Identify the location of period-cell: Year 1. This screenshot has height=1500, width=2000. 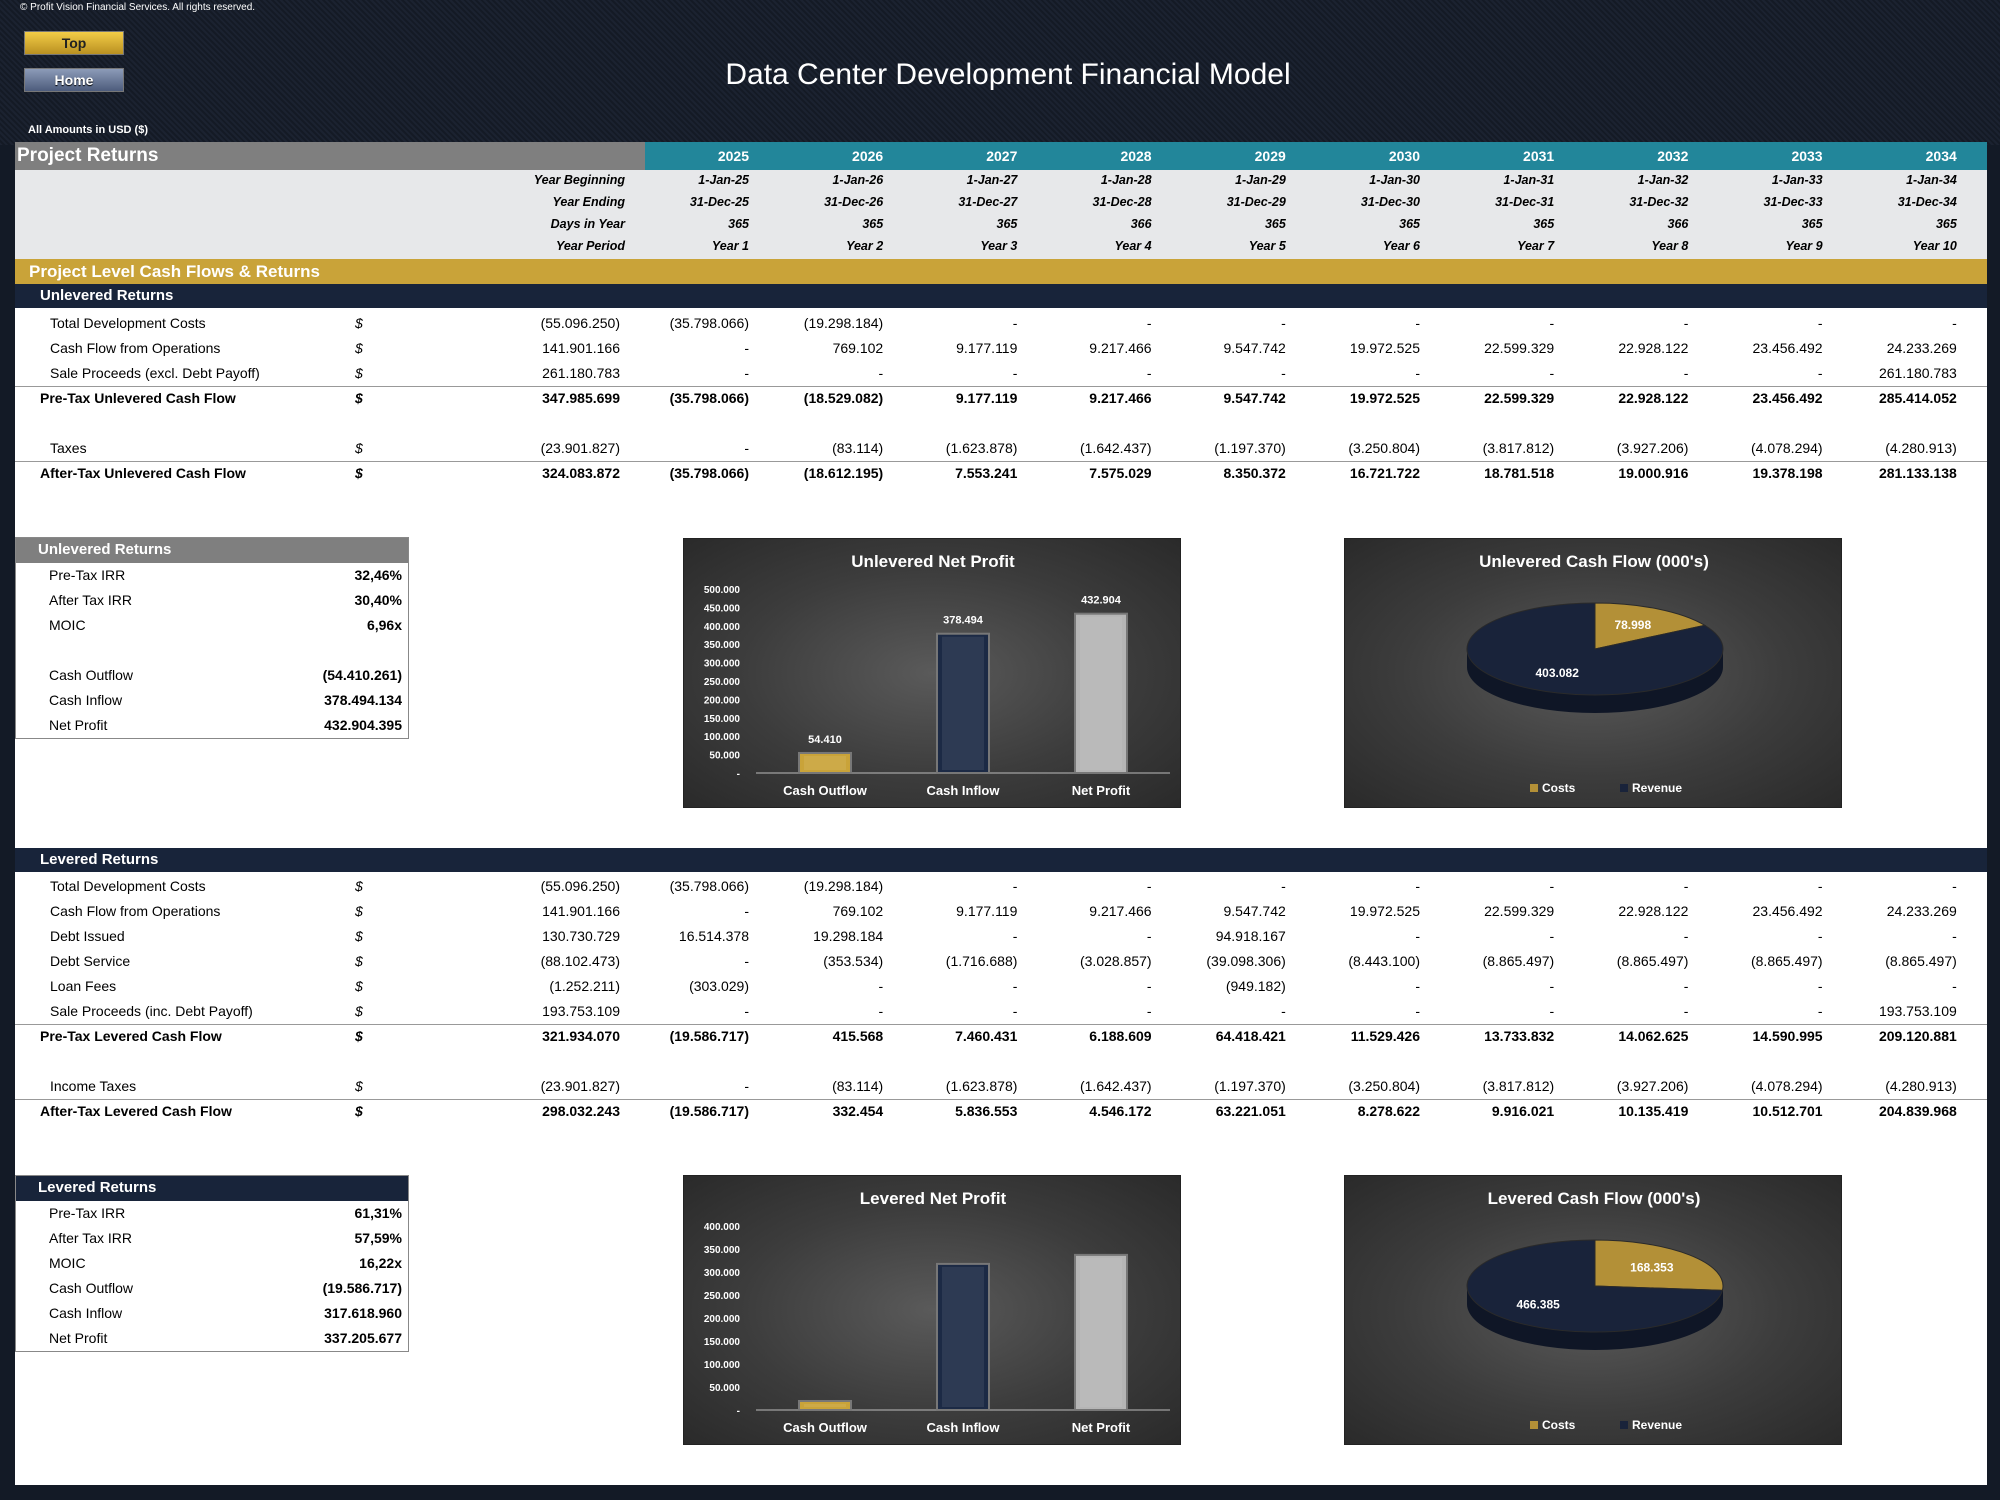
(730, 246).